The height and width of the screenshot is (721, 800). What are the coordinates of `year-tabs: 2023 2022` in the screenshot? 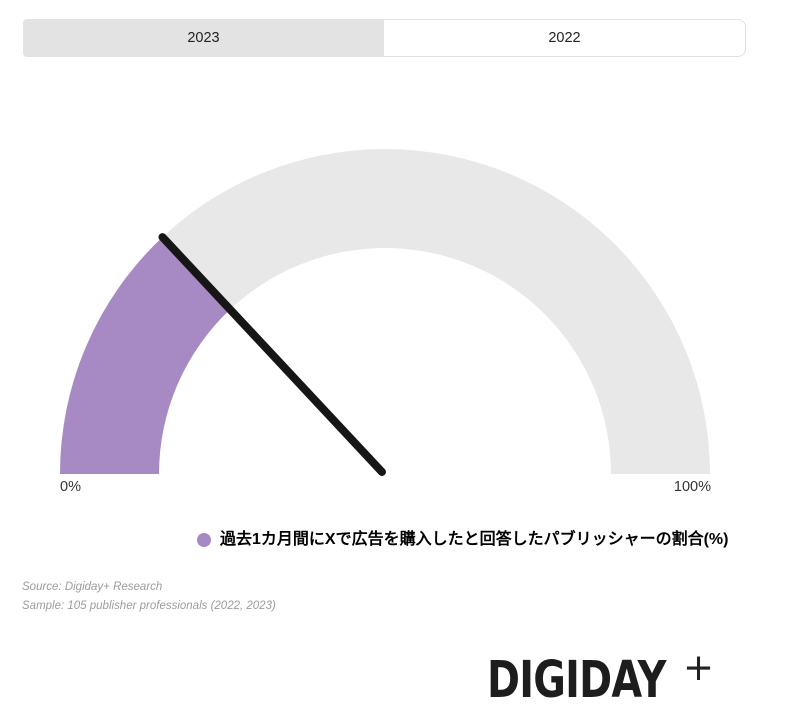 It's located at (384, 38).